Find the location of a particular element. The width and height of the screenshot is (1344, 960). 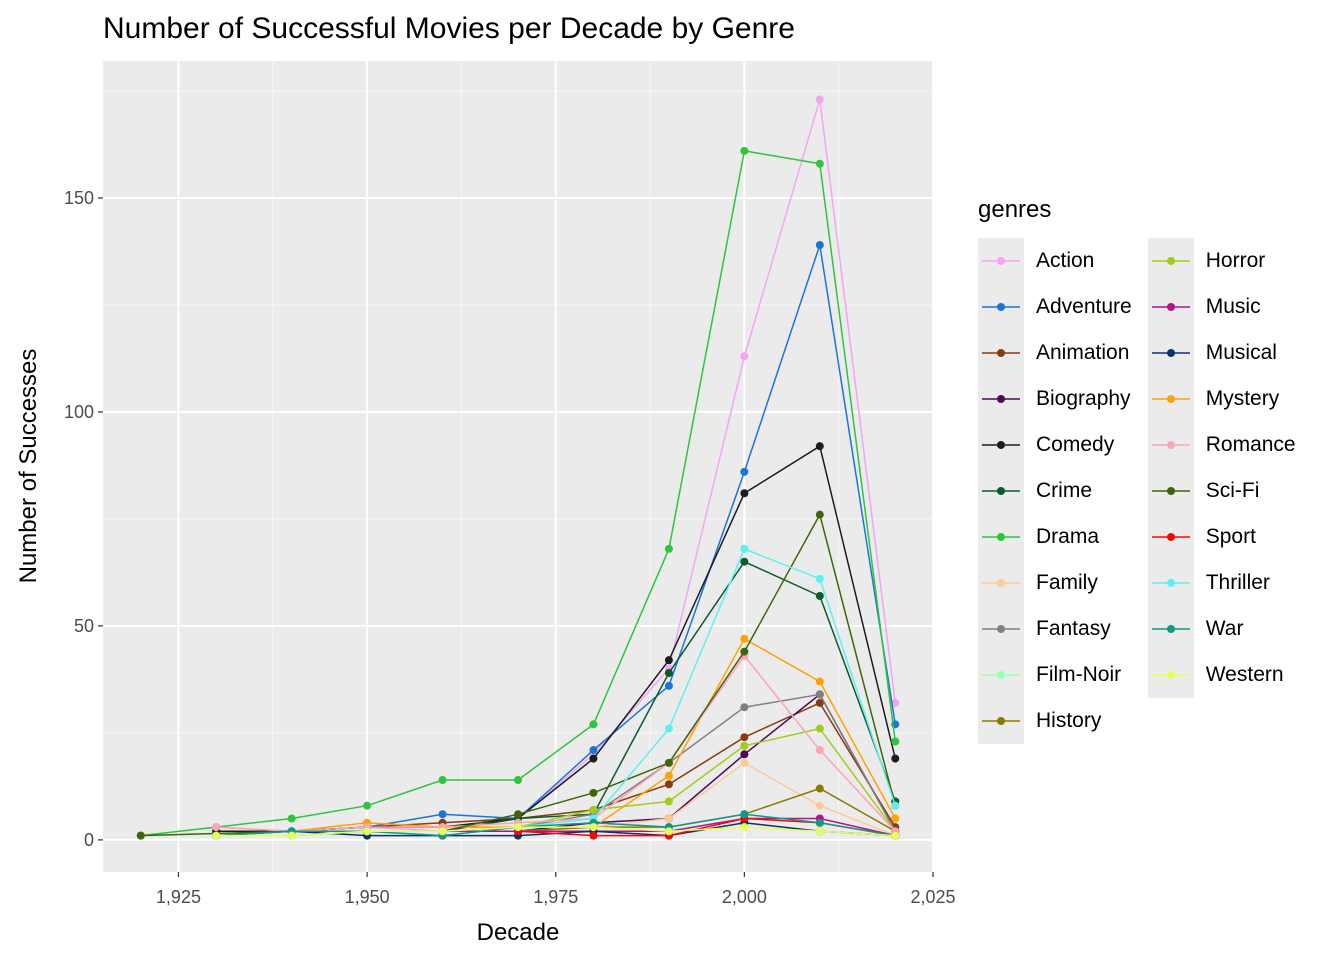

legend-point-sci-fi is located at coordinates (1170, 491).